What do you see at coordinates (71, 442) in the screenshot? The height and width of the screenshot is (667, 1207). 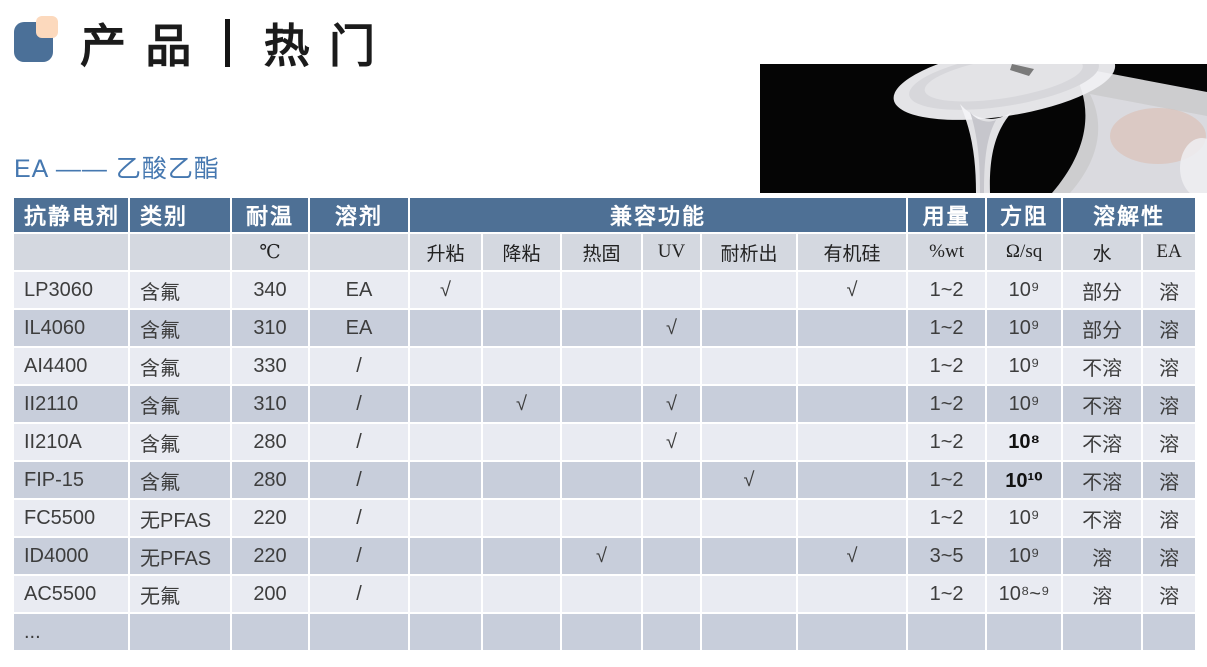 I see `table-cell: II210A` at bounding box center [71, 442].